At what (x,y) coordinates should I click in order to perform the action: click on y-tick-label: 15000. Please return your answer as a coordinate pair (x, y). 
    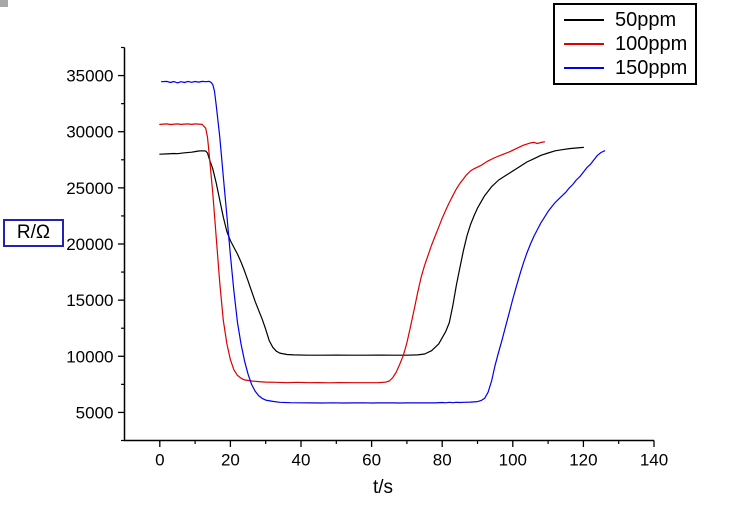
    Looking at the image, I should click on (89, 300).